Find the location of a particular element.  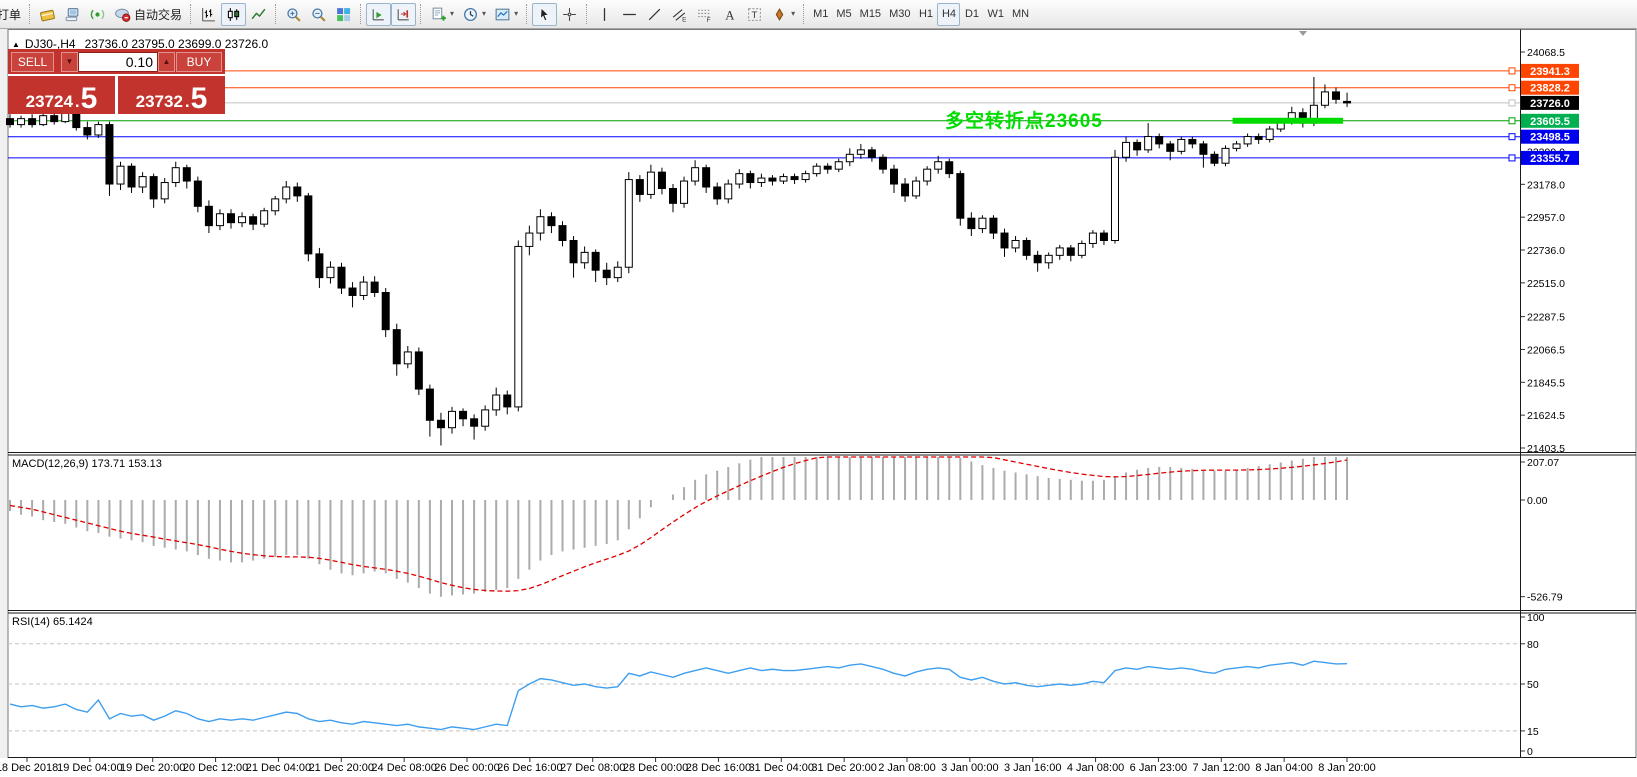

terminal-button is located at coordinates (72, 14).